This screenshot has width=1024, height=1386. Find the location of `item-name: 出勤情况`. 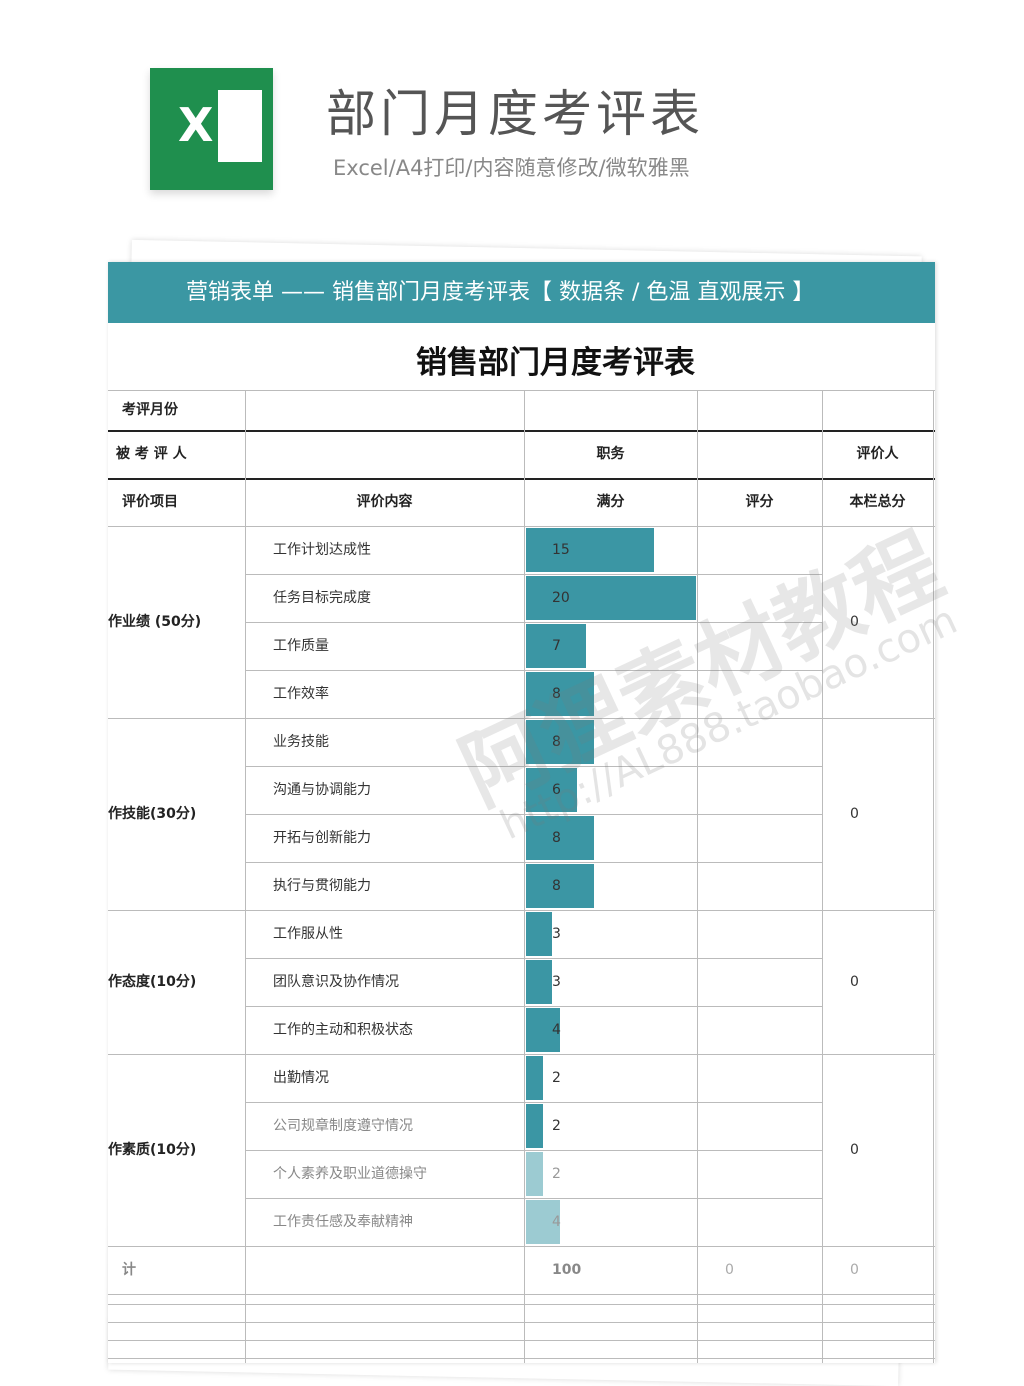

item-name: 出勤情况 is located at coordinates (301, 1078).